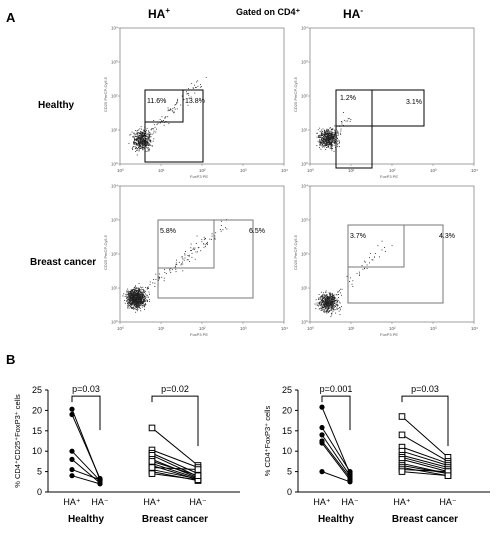 This screenshot has width=500, height=543. Describe the element at coordinates (267, 441) in the screenshot. I see `y-axis-label: % CD4⁺FoxP3⁺ cells` at that location.